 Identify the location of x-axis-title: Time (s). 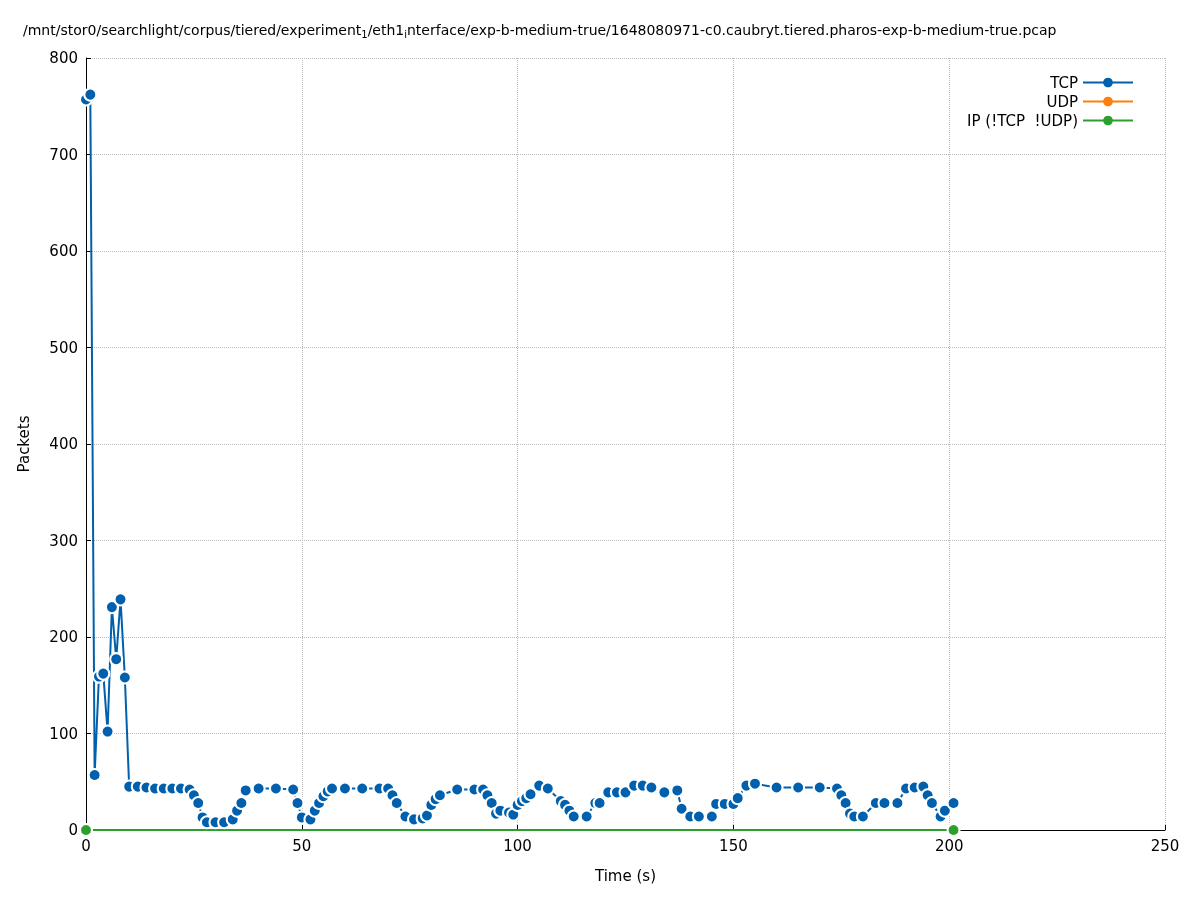
(625, 875).